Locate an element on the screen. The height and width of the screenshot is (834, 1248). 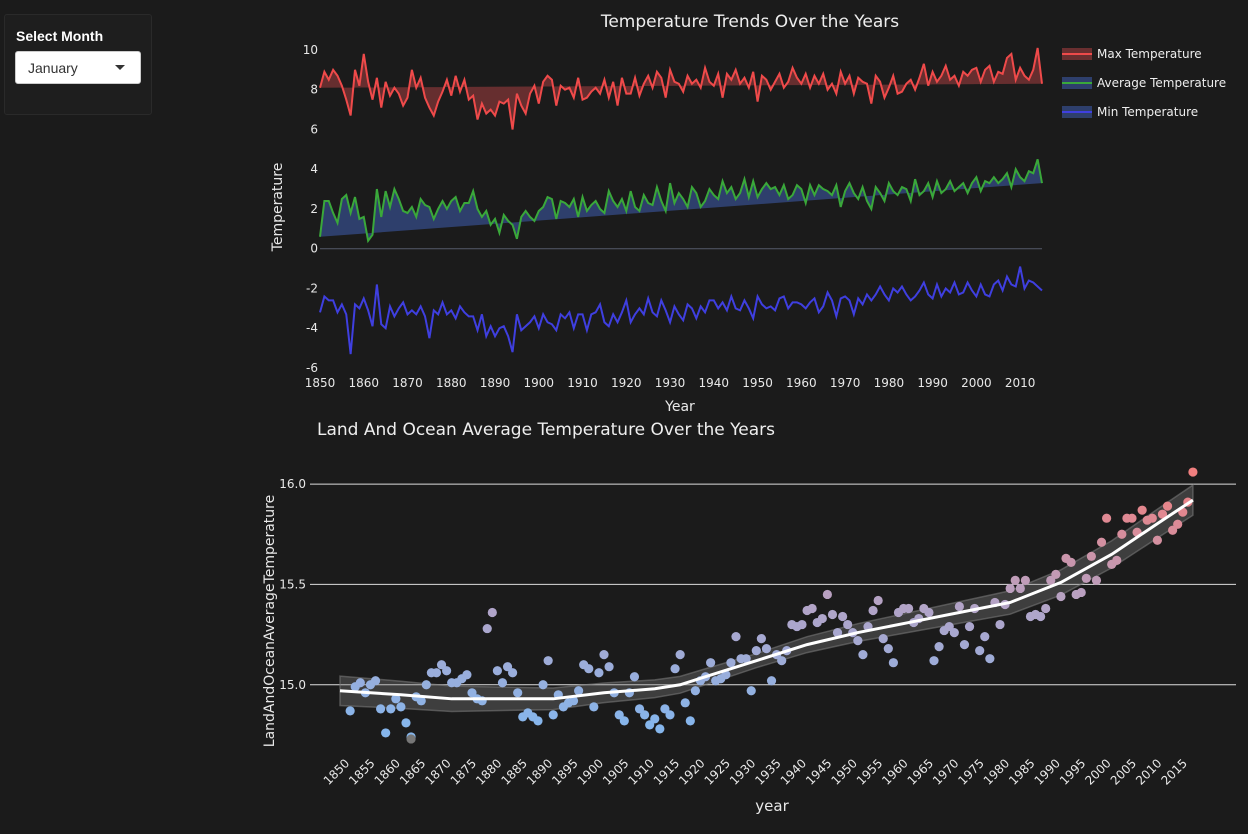
chart2-xtick-label: 1980 is located at coordinates (996, 771).